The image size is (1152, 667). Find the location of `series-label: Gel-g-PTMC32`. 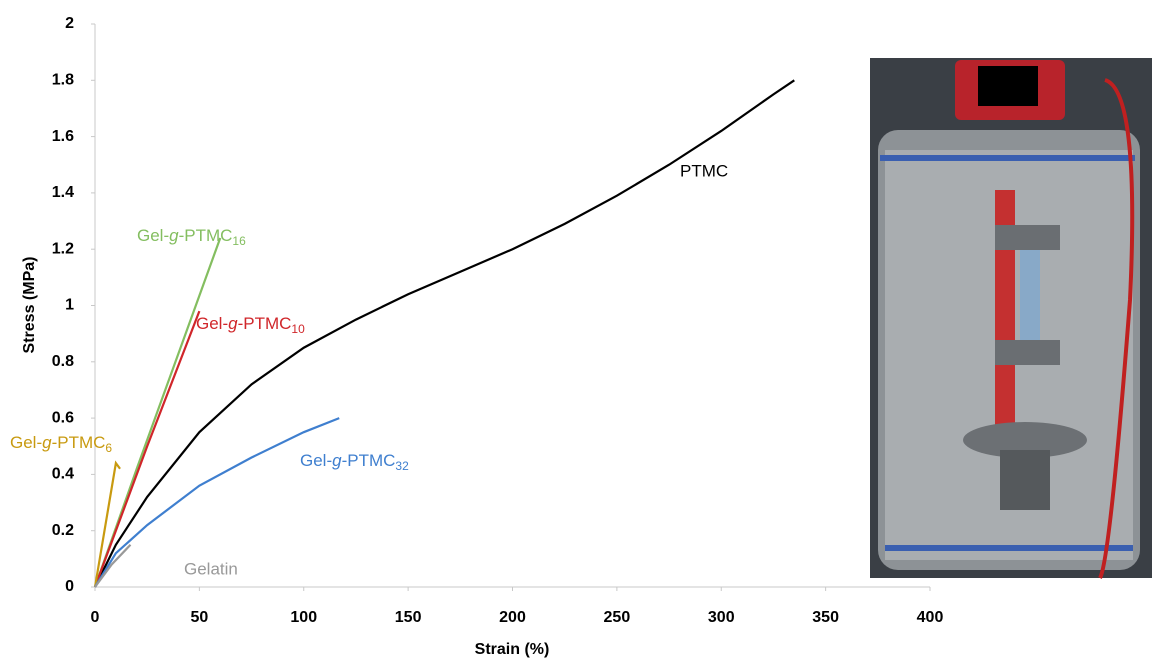

series-label: Gel-g-PTMC32 is located at coordinates (354, 462).